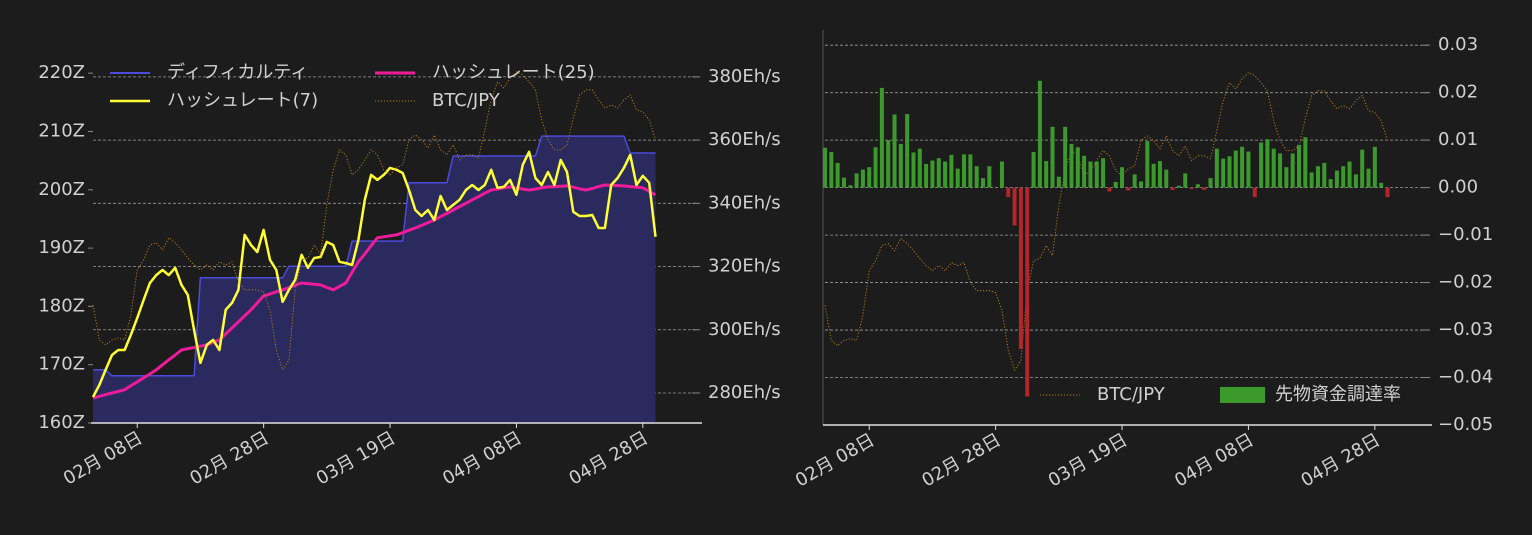 Image resolution: width=1532 pixels, height=535 pixels. I want to click on y-tick-label: 160Z, so click(61, 422).